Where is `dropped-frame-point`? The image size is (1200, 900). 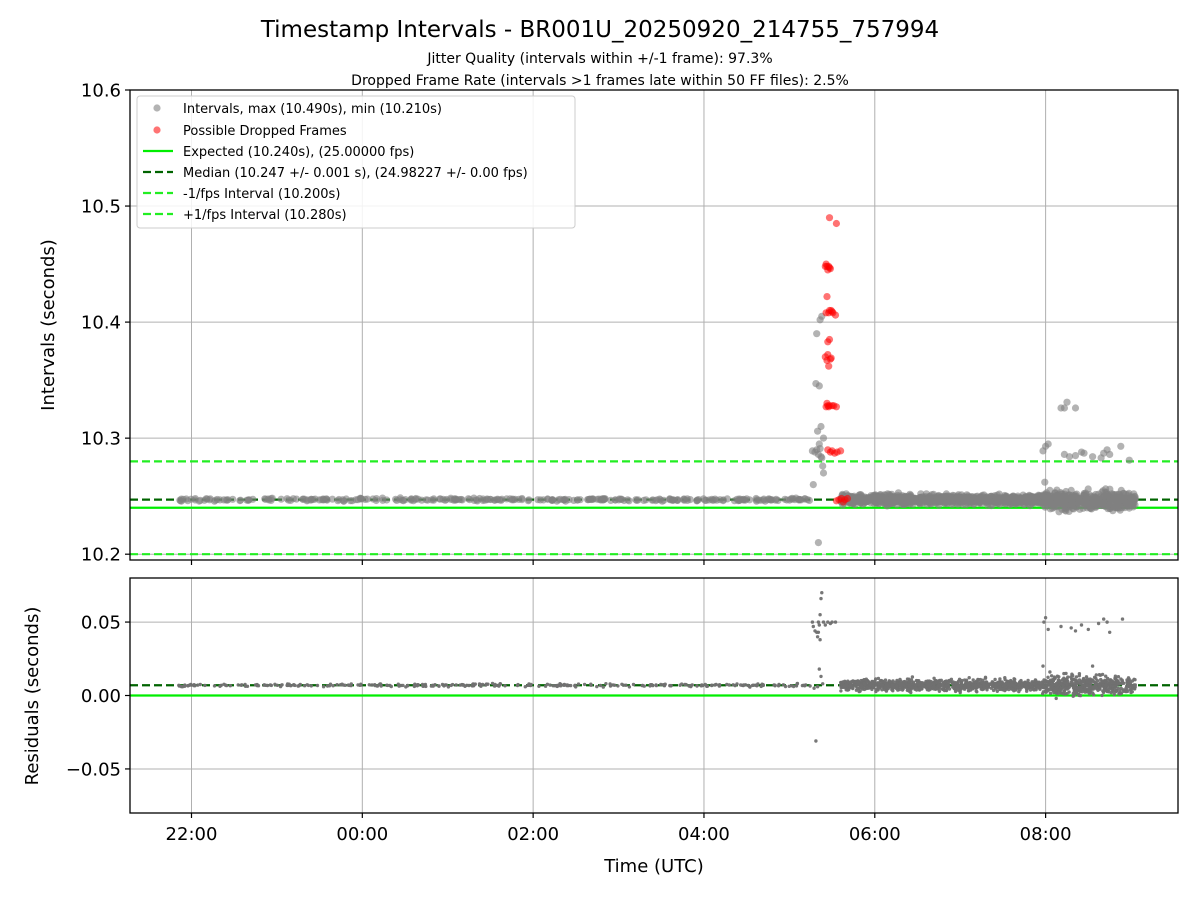 dropped-frame-point is located at coordinates (829, 218).